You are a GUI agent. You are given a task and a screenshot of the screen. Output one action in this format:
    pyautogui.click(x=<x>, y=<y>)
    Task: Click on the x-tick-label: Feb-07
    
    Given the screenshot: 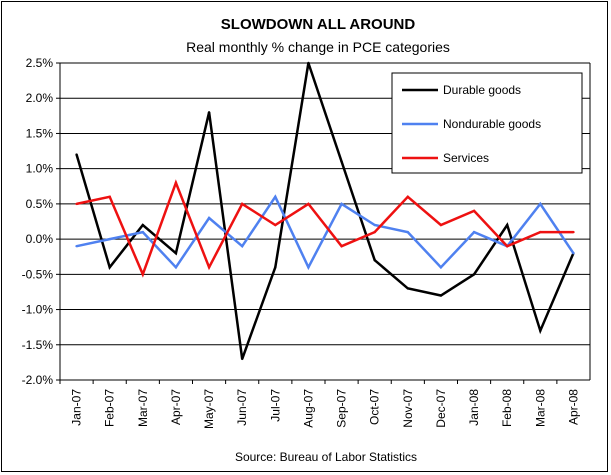 What is the action you would take?
    pyautogui.click(x=110, y=408)
    